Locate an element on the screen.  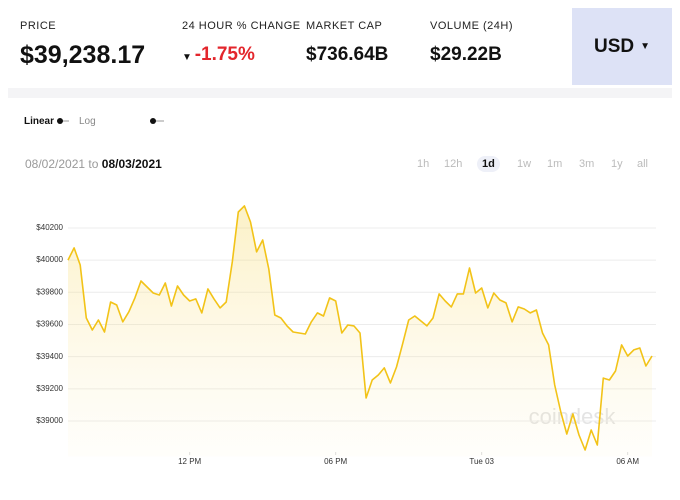
currency: USD is located at coordinates (614, 46).